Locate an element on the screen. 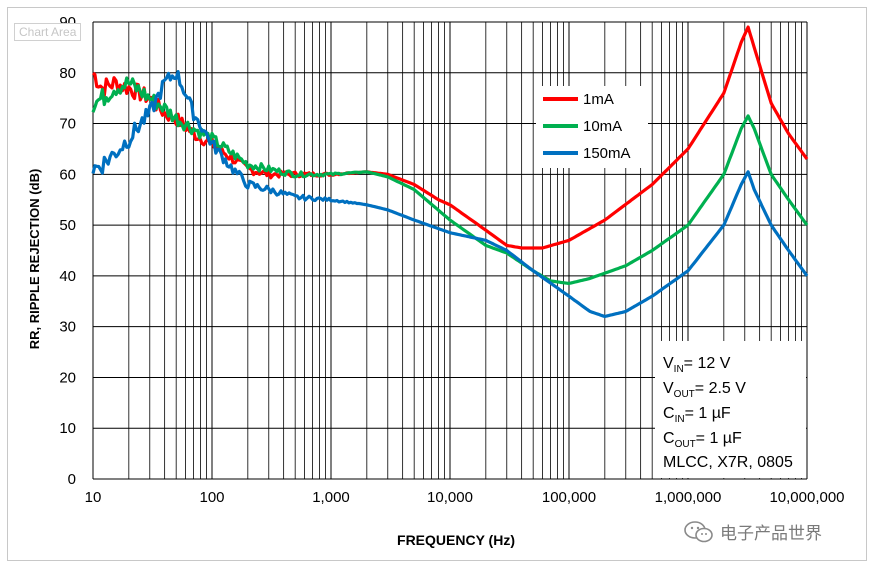 The width and height of the screenshot is (876, 569). y-tick-label: 80 is located at coordinates (67, 73).